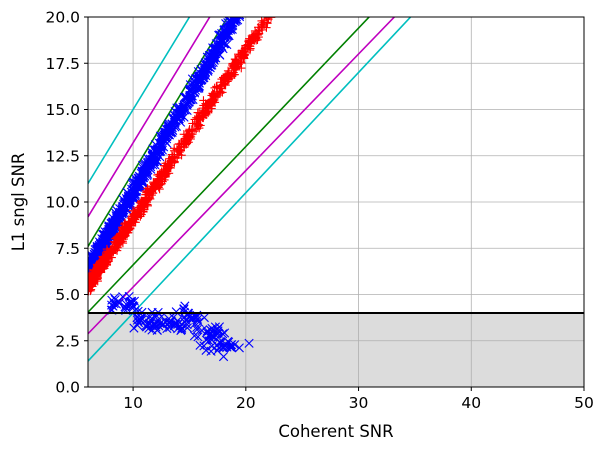 The width and height of the screenshot is (606, 450). Describe the element at coordinates (359, 403) in the screenshot. I see `x-tick-label: 30` at that location.